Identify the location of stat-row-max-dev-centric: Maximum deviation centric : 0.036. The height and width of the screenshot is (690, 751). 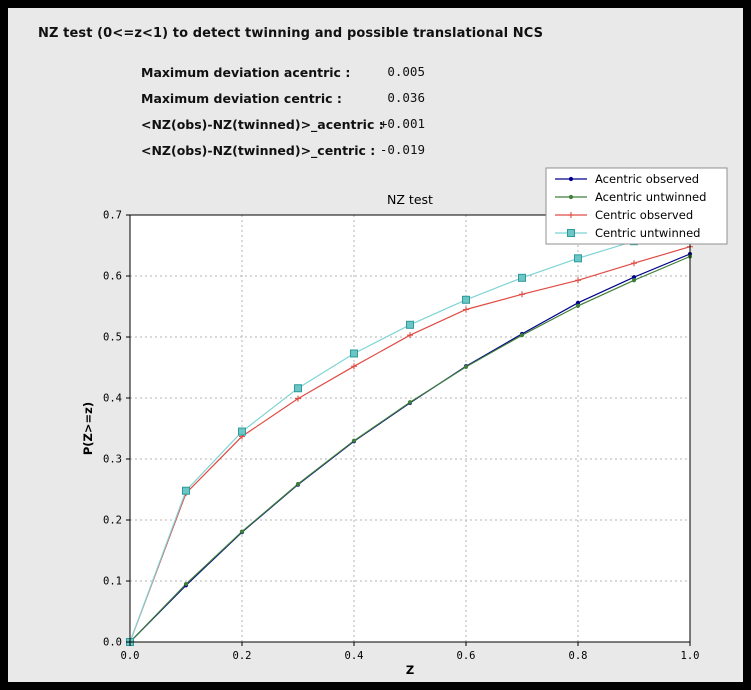
(283, 98).